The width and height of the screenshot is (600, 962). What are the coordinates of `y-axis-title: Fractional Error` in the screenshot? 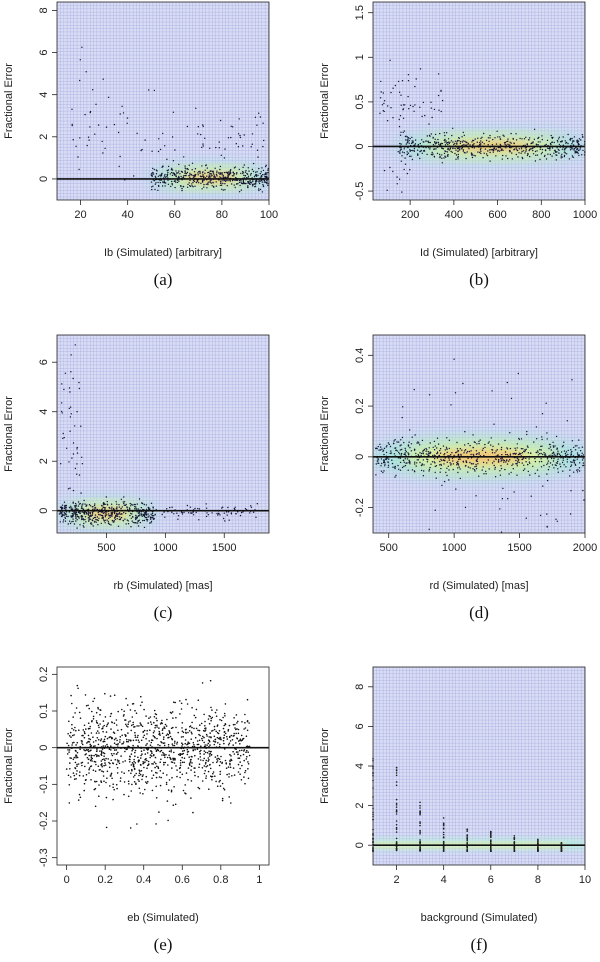 It's located at (9, 101).